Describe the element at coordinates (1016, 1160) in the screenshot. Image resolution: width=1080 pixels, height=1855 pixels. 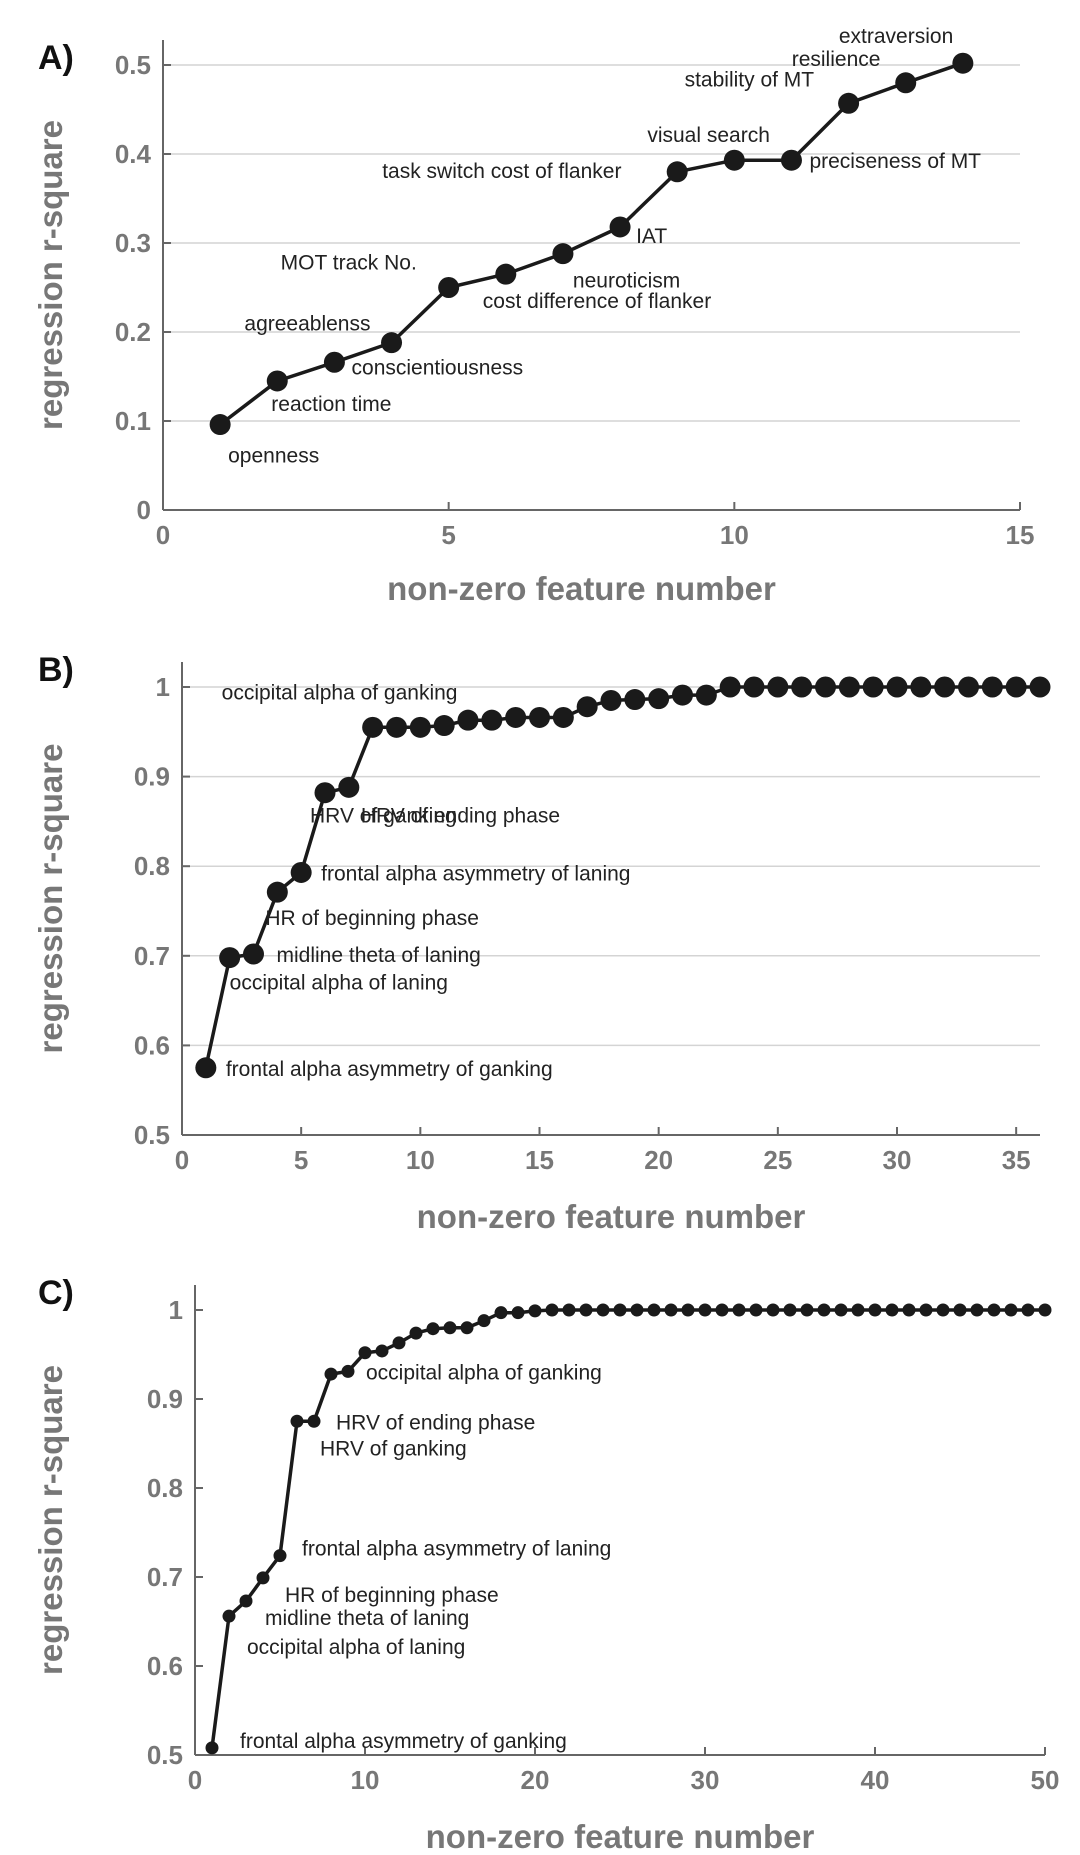
I see `x-tick-label: 35` at that location.